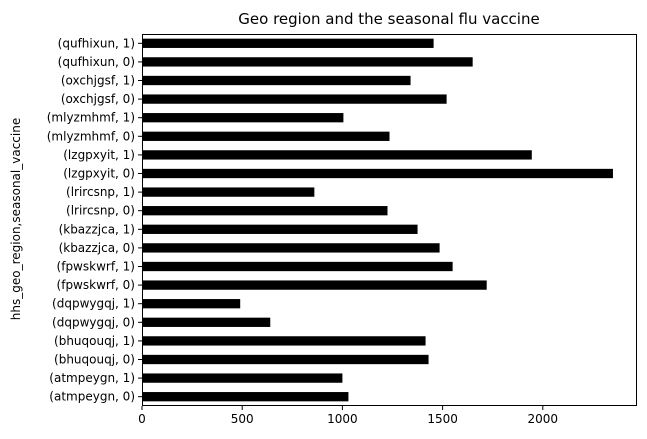 This screenshot has height=439, width=647. What do you see at coordinates (97, 229) in the screenshot?
I see `y-tick-label: (kbazzjca, 1)` at bounding box center [97, 229].